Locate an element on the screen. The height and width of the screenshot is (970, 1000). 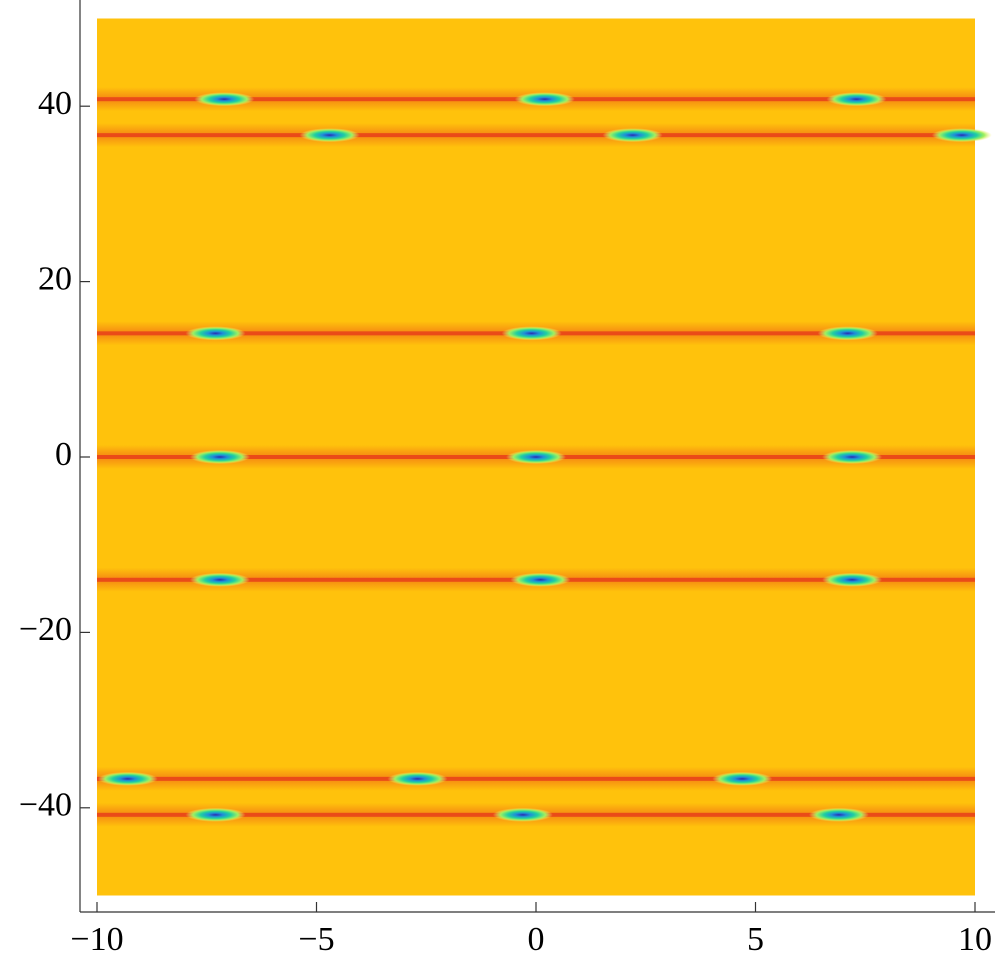
y-tick-label: −40 is located at coordinates (45, 805).